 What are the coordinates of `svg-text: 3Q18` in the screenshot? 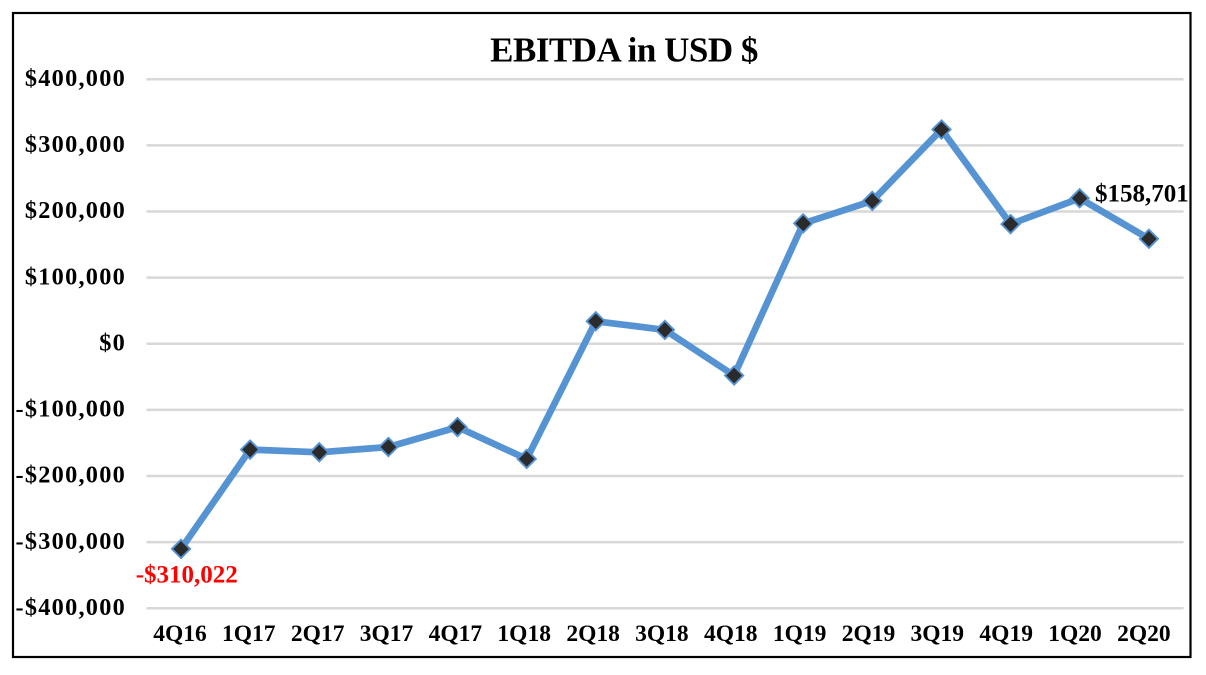 It's located at (662, 634).